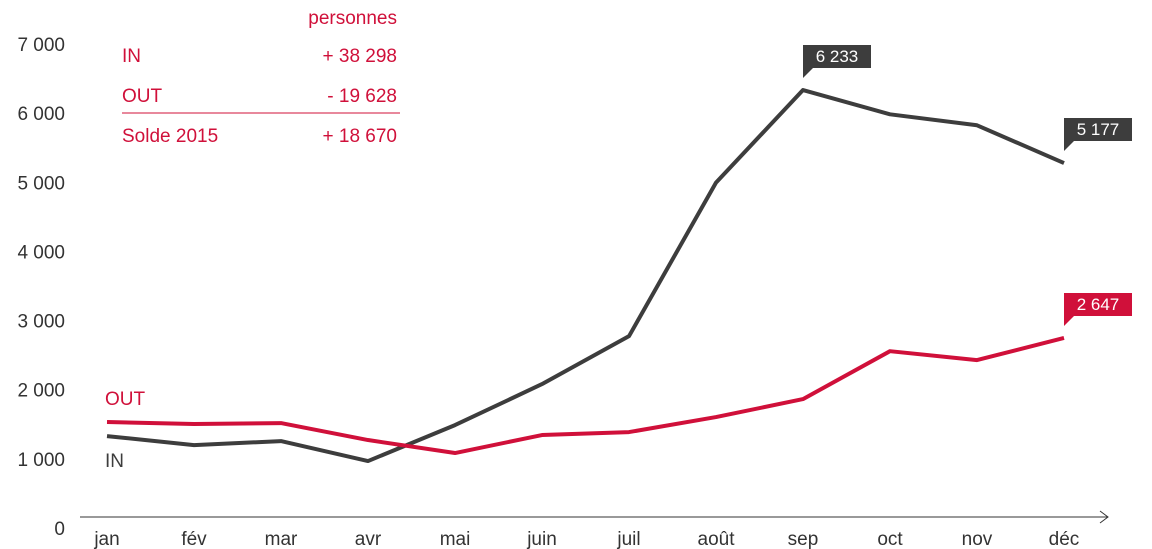  I want to click on data-label: 2 647, so click(1098, 304).